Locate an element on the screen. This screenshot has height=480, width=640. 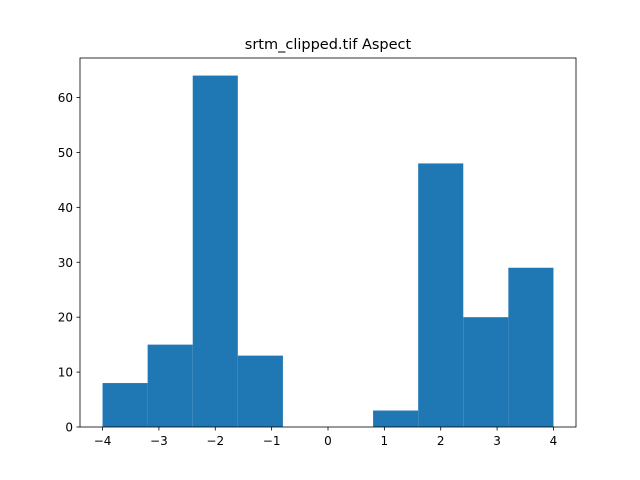
x-tick-label: 3 is located at coordinates (497, 441).